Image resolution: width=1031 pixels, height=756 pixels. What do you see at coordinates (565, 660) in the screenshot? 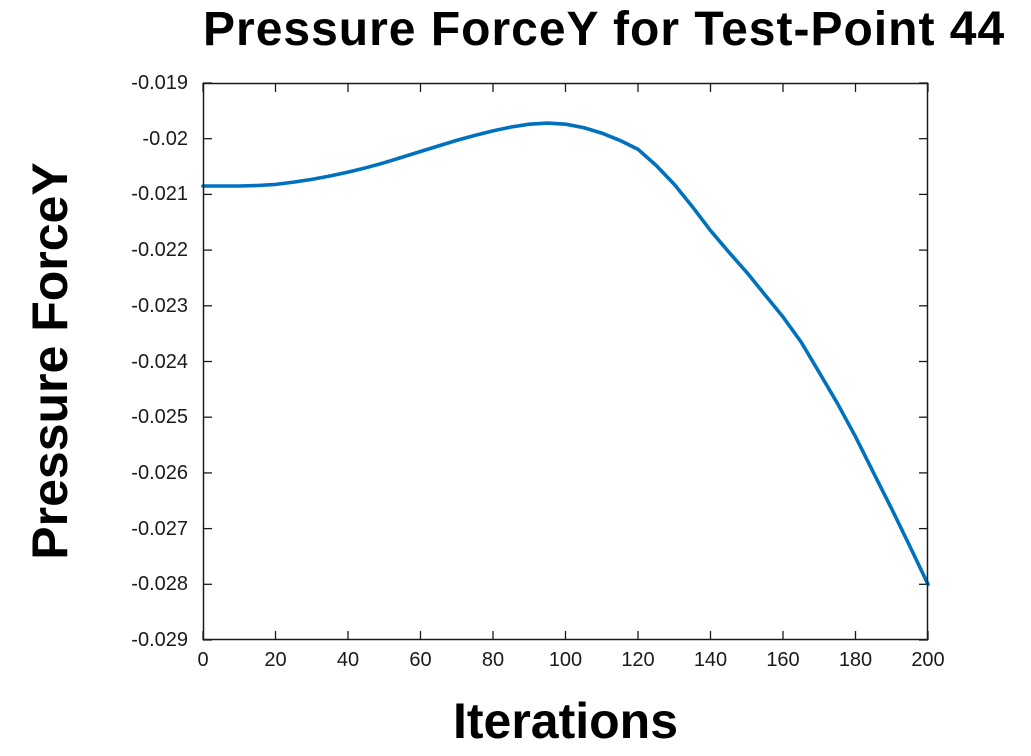
I see `x-tick-label: 100` at bounding box center [565, 660].